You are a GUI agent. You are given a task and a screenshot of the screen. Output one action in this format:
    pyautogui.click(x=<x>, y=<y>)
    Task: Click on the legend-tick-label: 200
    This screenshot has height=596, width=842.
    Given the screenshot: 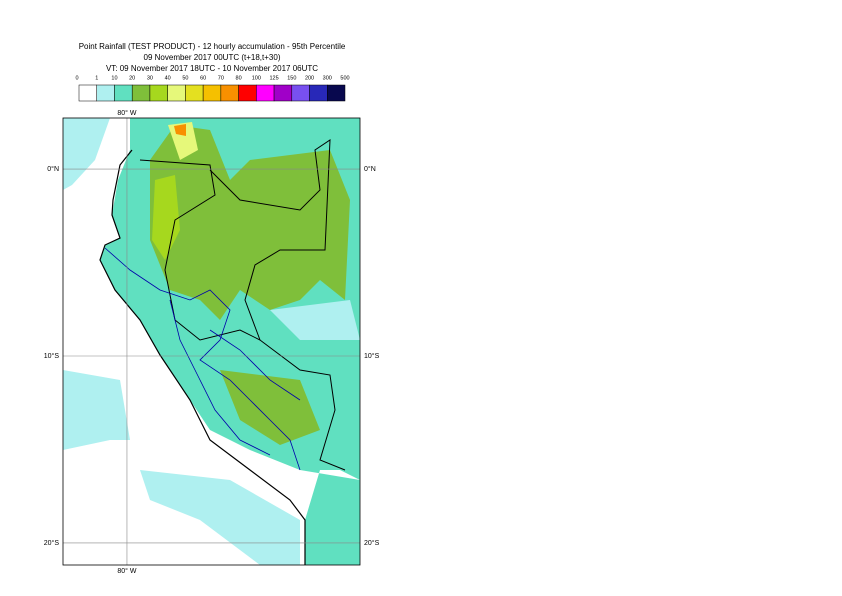 What is the action you would take?
    pyautogui.click(x=309, y=78)
    